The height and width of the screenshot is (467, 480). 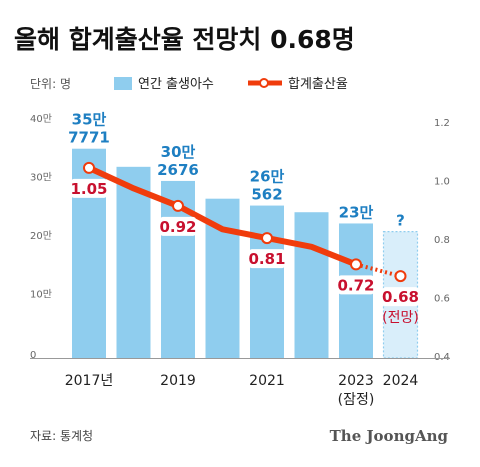 I want to click on rate-label: 0.92, so click(x=177, y=227).